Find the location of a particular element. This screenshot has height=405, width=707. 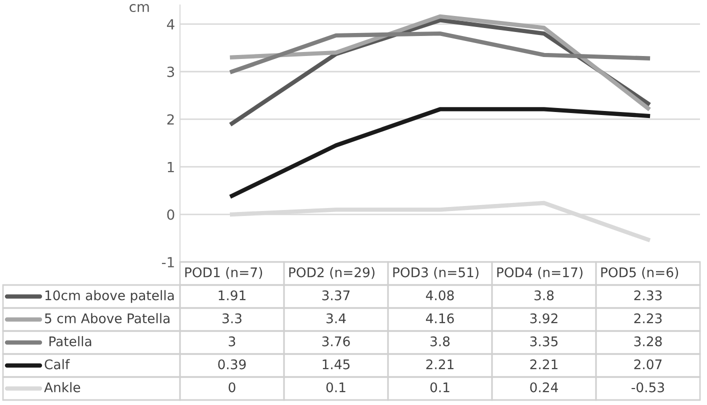

data-label: 3.3 is located at coordinates (232, 318).